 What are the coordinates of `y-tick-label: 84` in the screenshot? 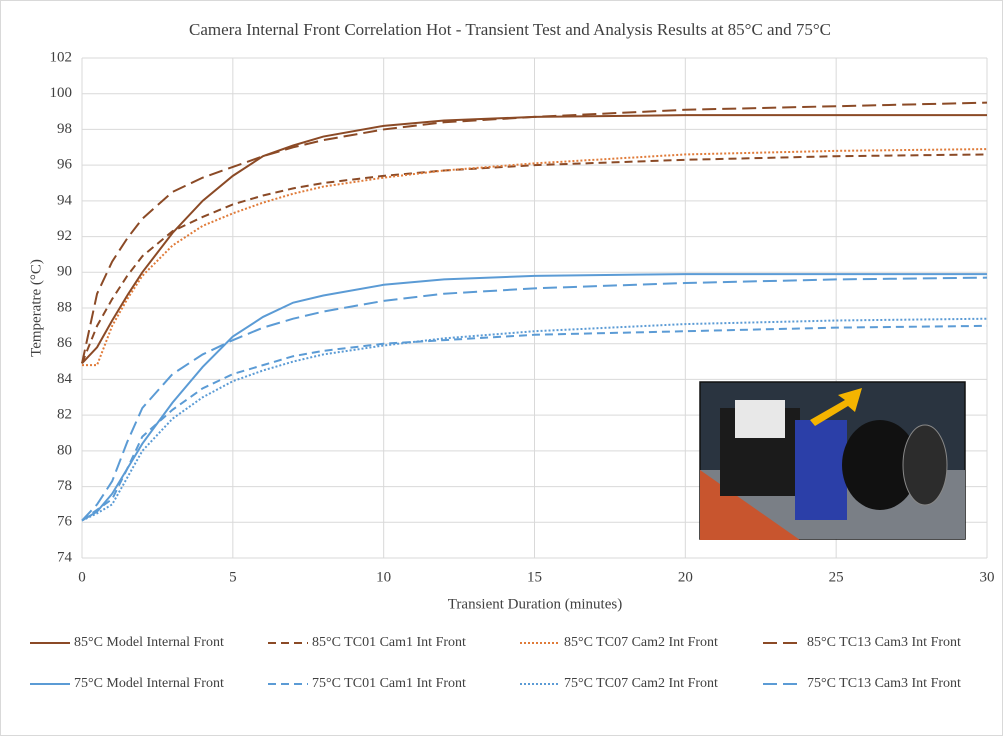 It's located at (65, 379).